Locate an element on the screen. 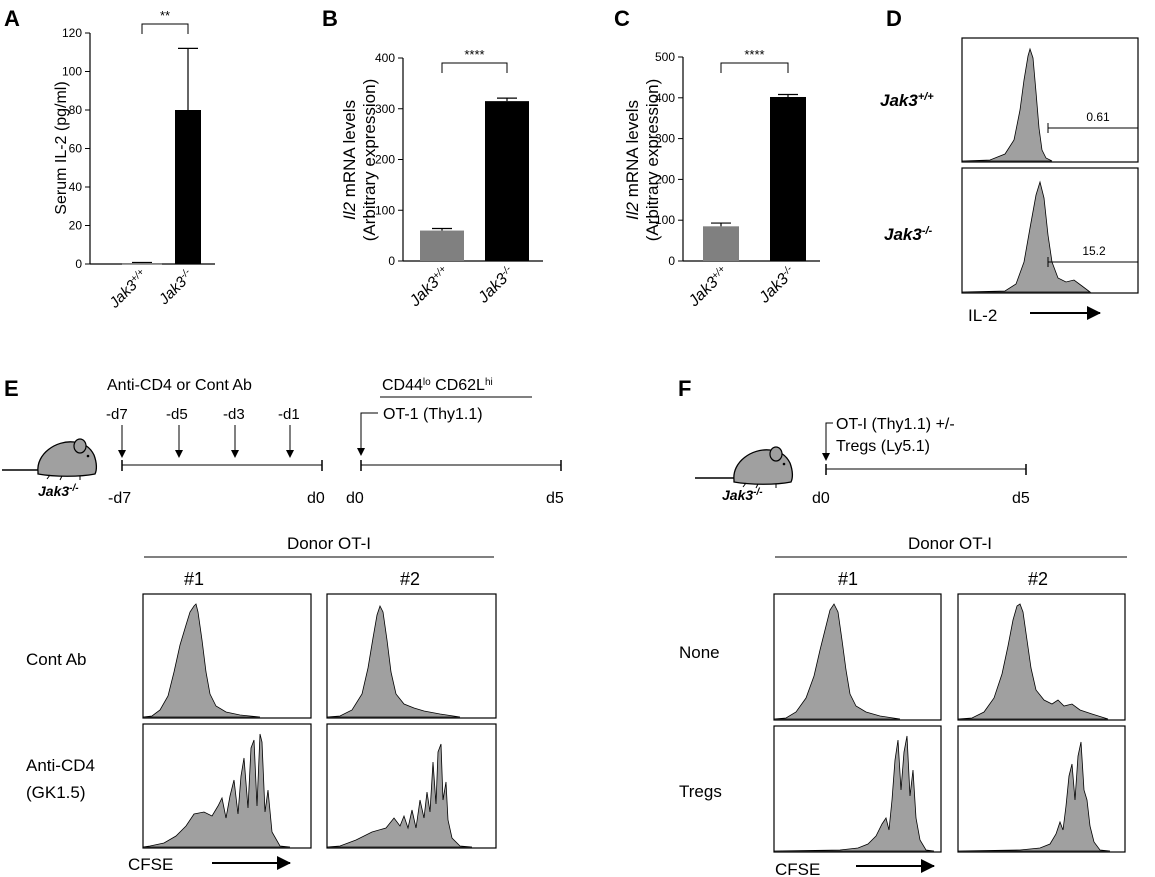  c-y-tick-label: 200 is located at coordinates (665, 179).